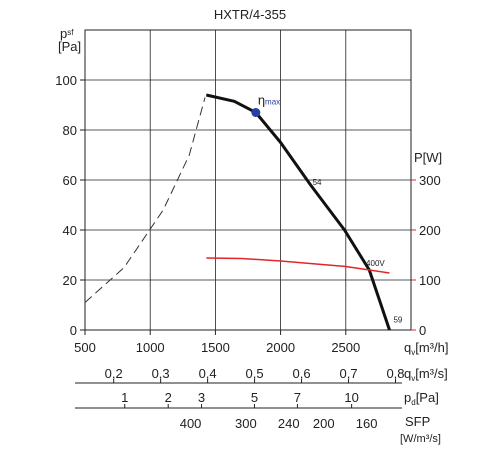  What do you see at coordinates (272, 102) in the screenshot?
I see `eta-sub: max` at bounding box center [272, 102].